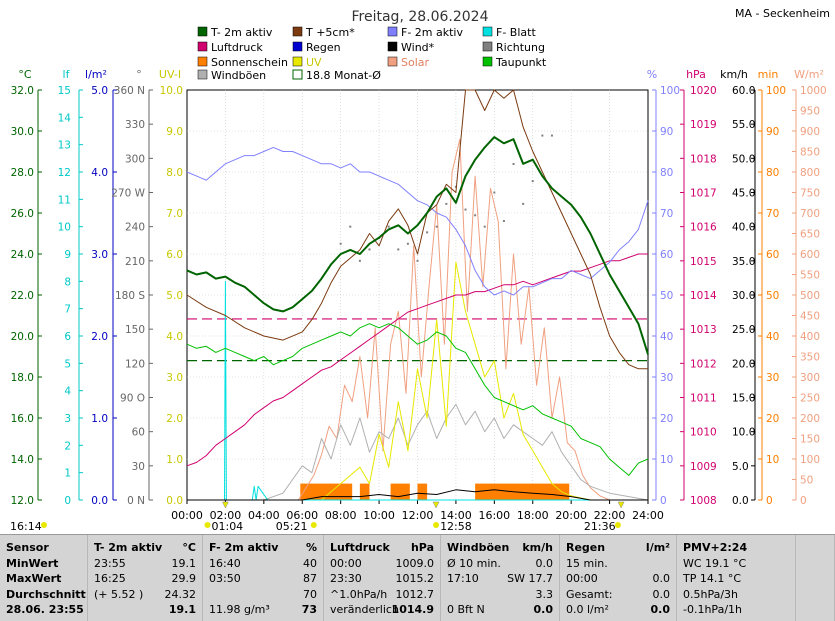  Describe the element at coordinates (187, 515) in the screenshot. I see `x-tick-label: 00:00` at that location.